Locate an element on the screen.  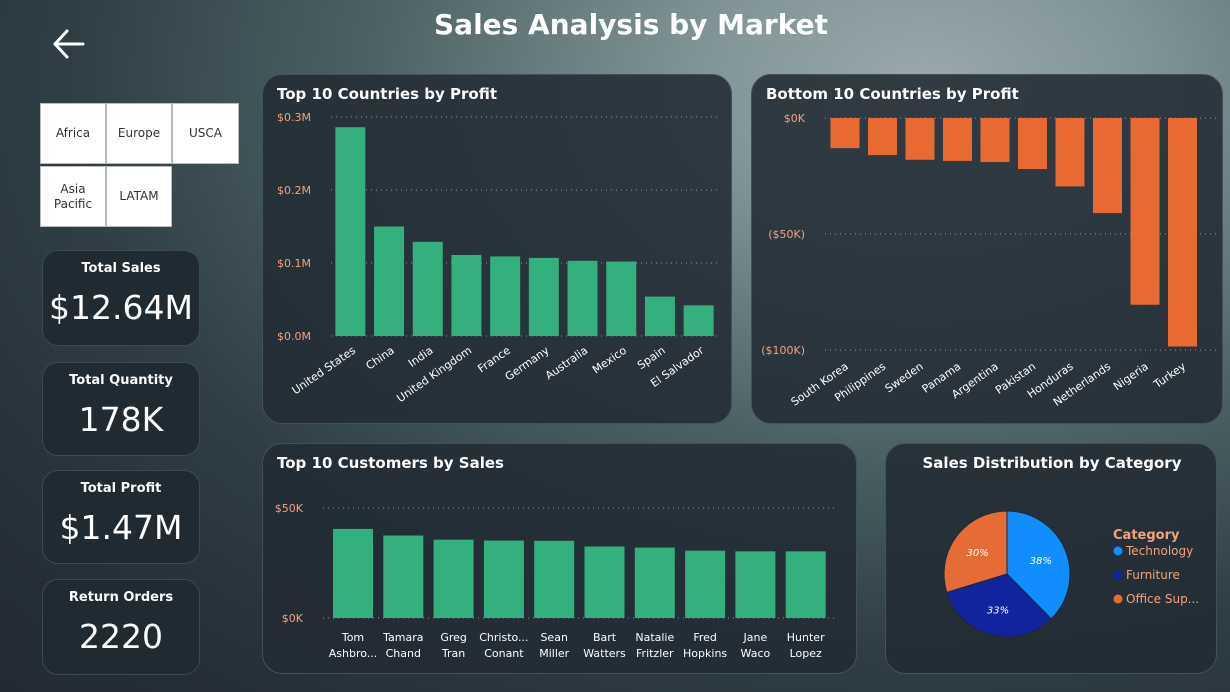
page-title: Sales Analysis by Market is located at coordinates (631, 24).